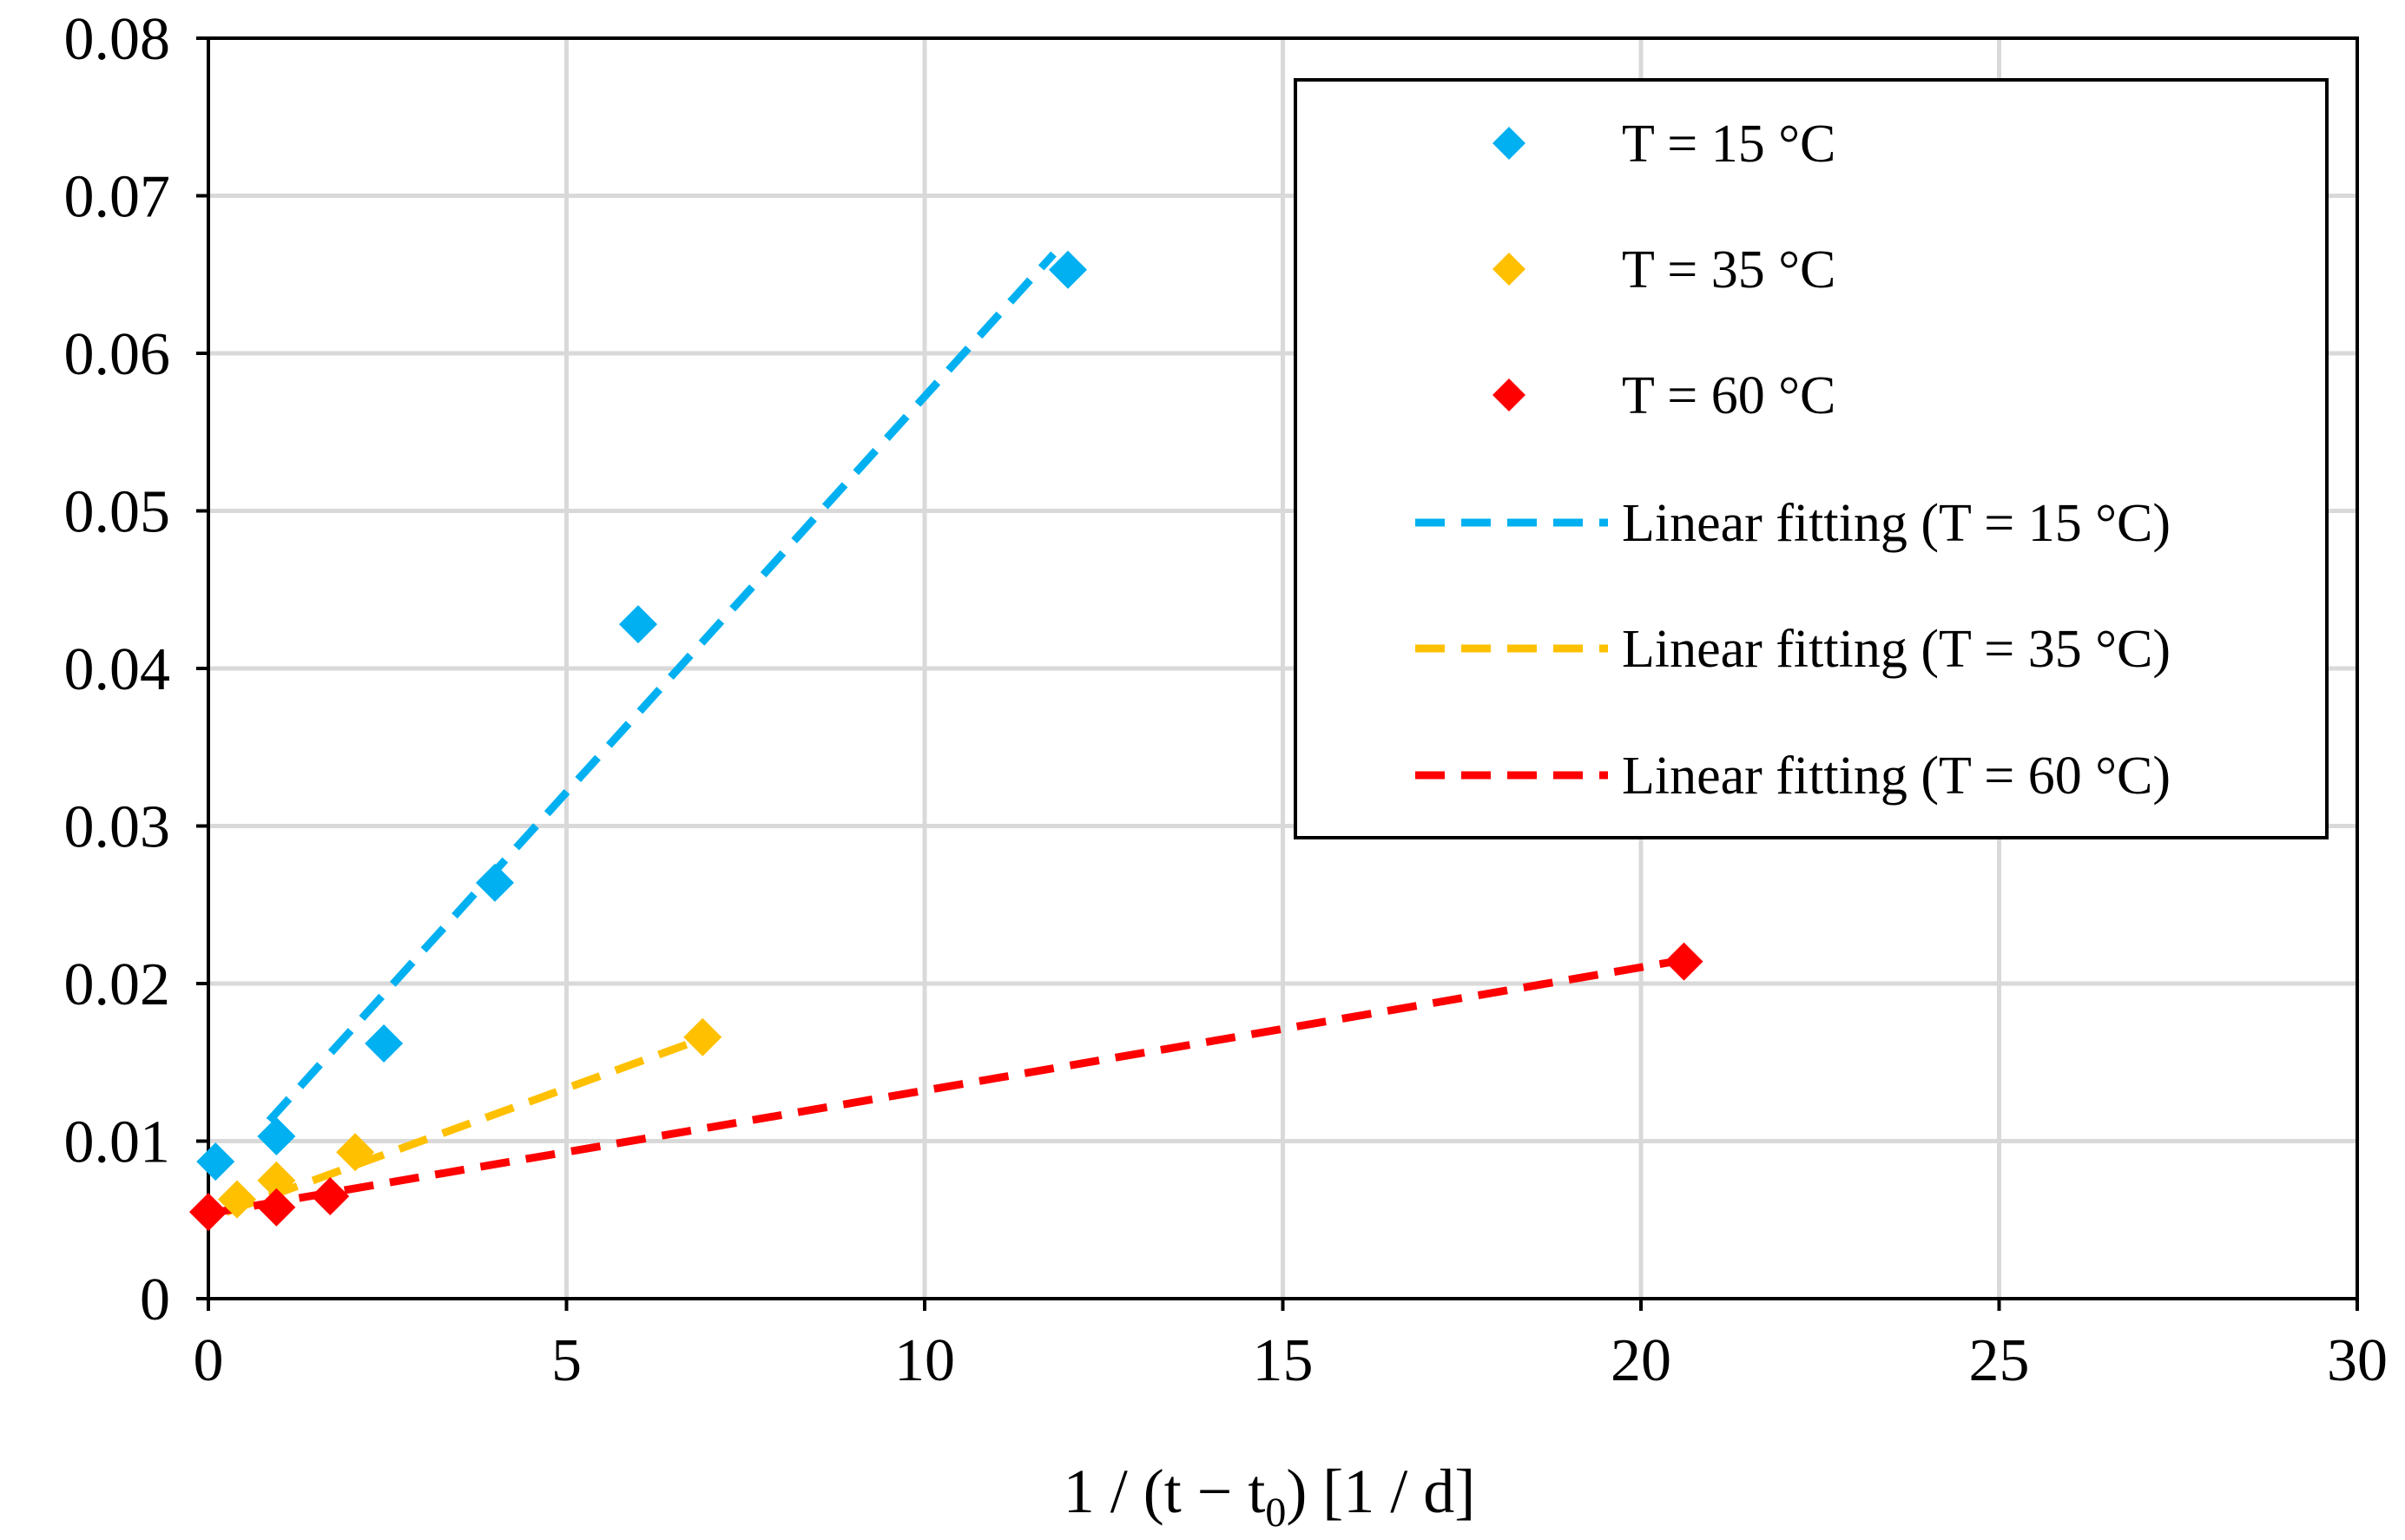  What do you see at coordinates (1275, 1513) in the screenshot?
I see `x-axis-title-subscript: 0` at bounding box center [1275, 1513].